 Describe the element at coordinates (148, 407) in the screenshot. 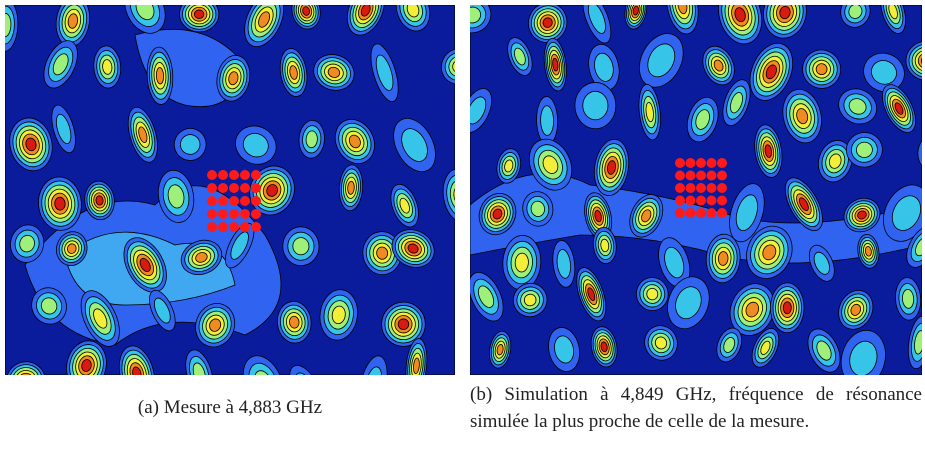

I see `caption-label: (a)` at that location.